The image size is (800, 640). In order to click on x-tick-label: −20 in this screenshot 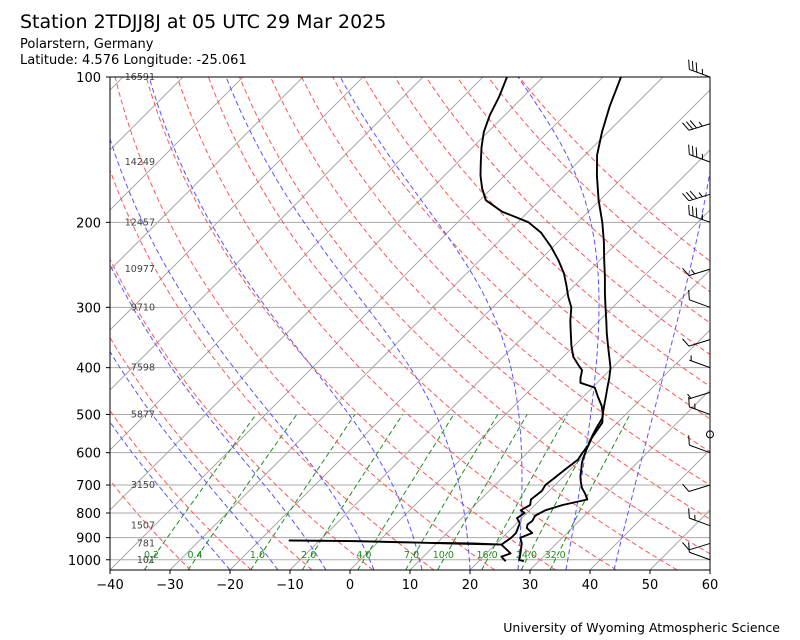, I will do `click(229, 585)`.